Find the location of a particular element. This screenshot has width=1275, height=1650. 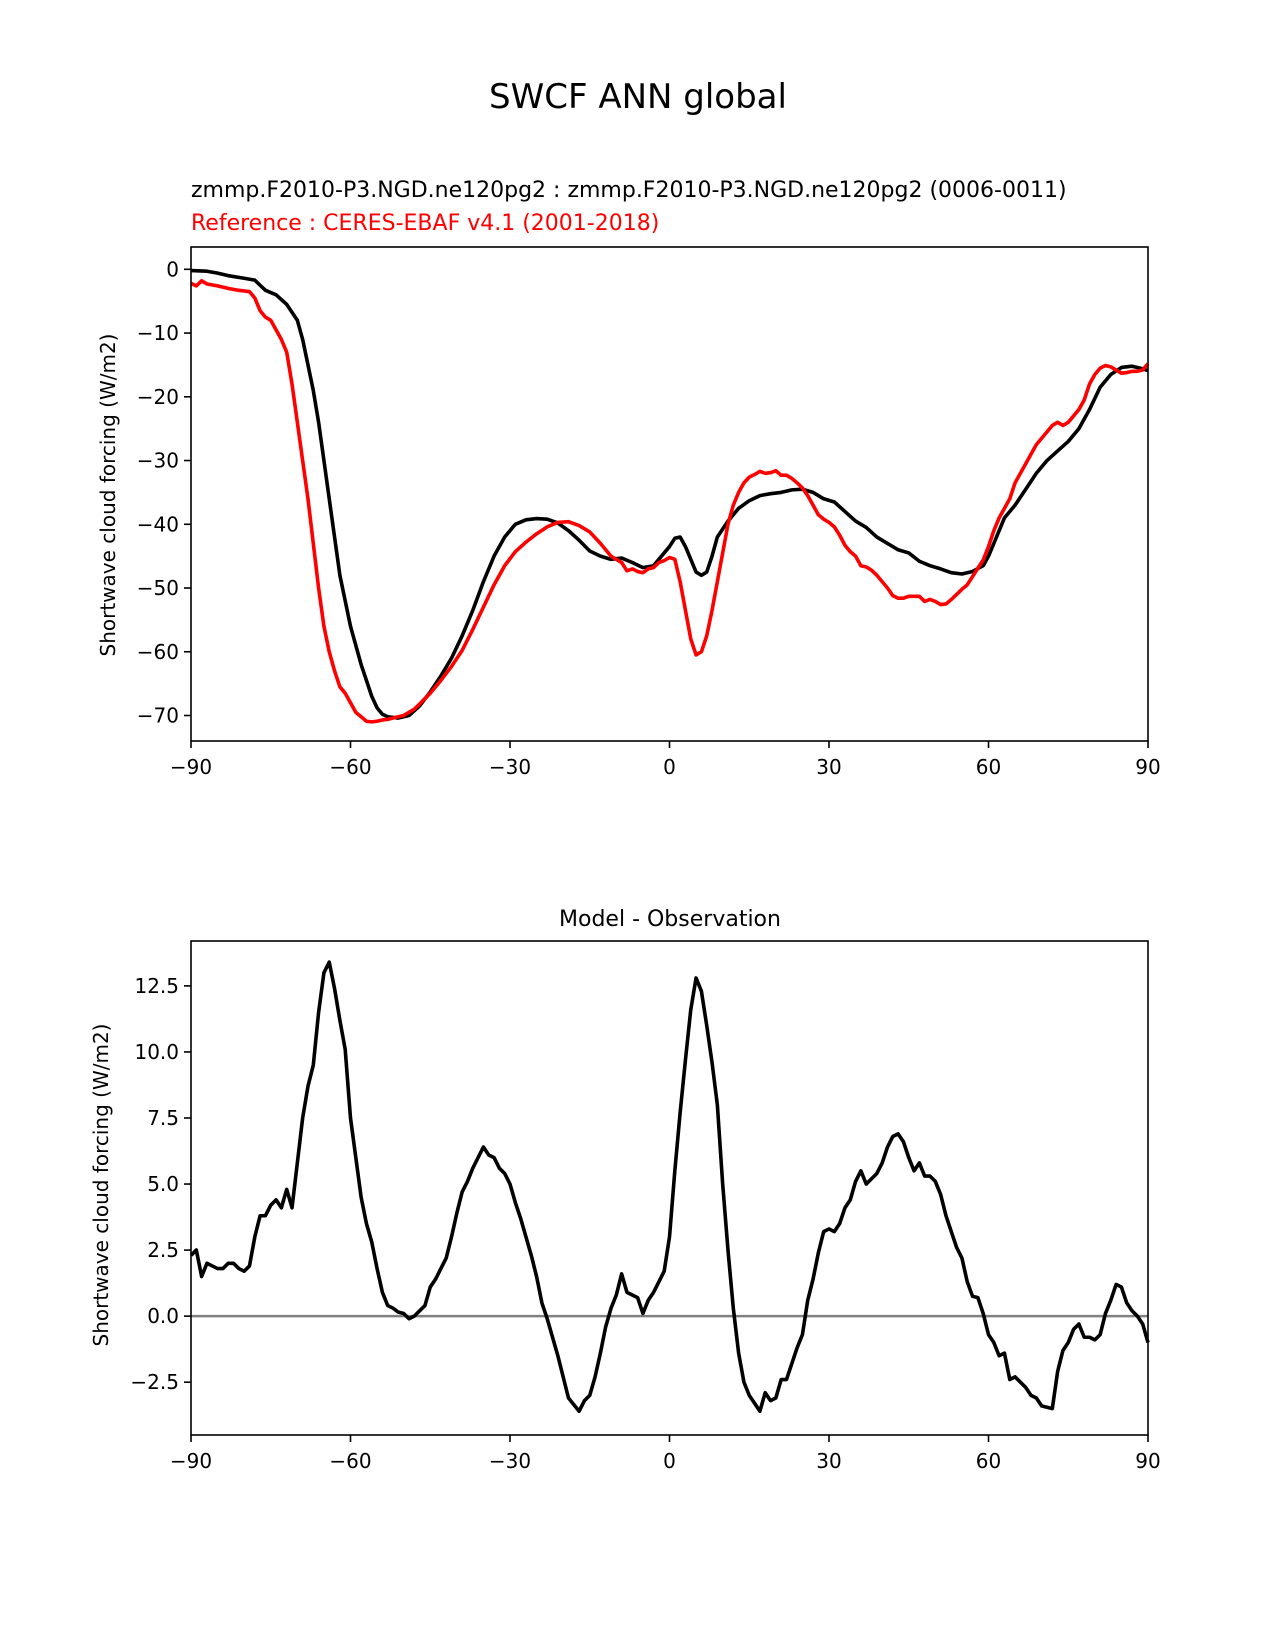

top-xtick-label: −30 is located at coordinates (510, 767).